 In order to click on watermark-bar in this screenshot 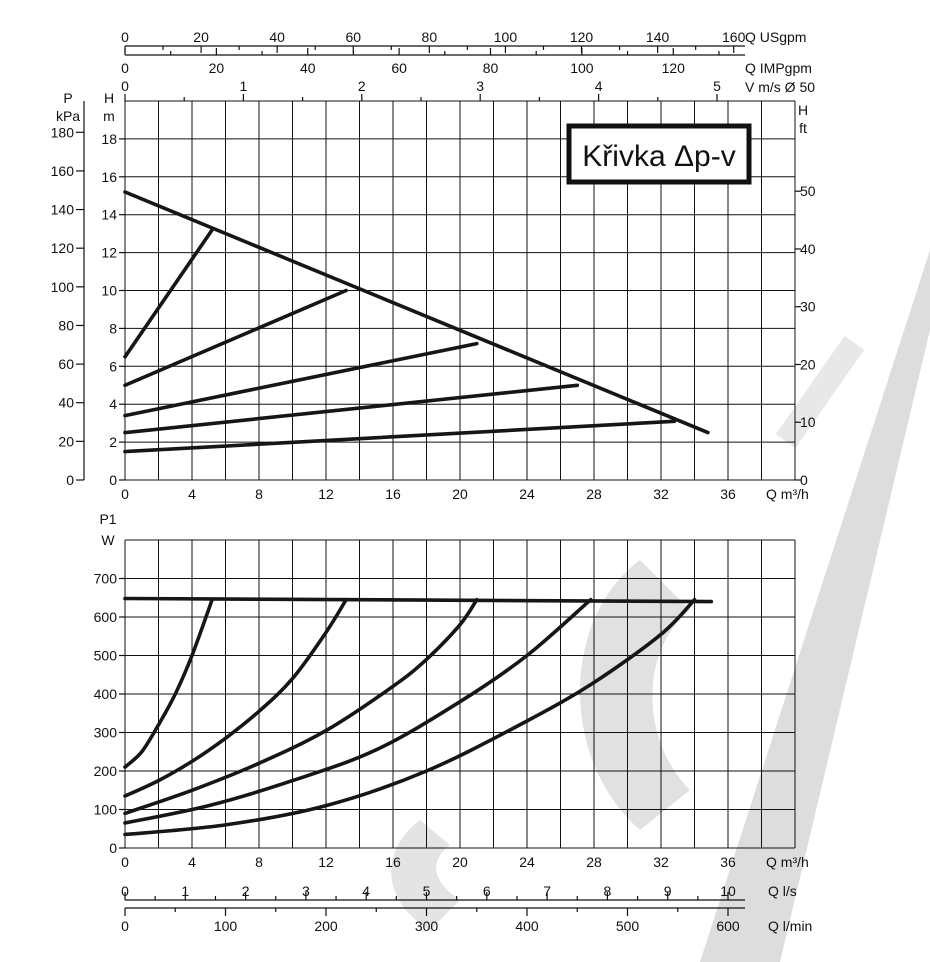, I will do `click(820, 392)`.